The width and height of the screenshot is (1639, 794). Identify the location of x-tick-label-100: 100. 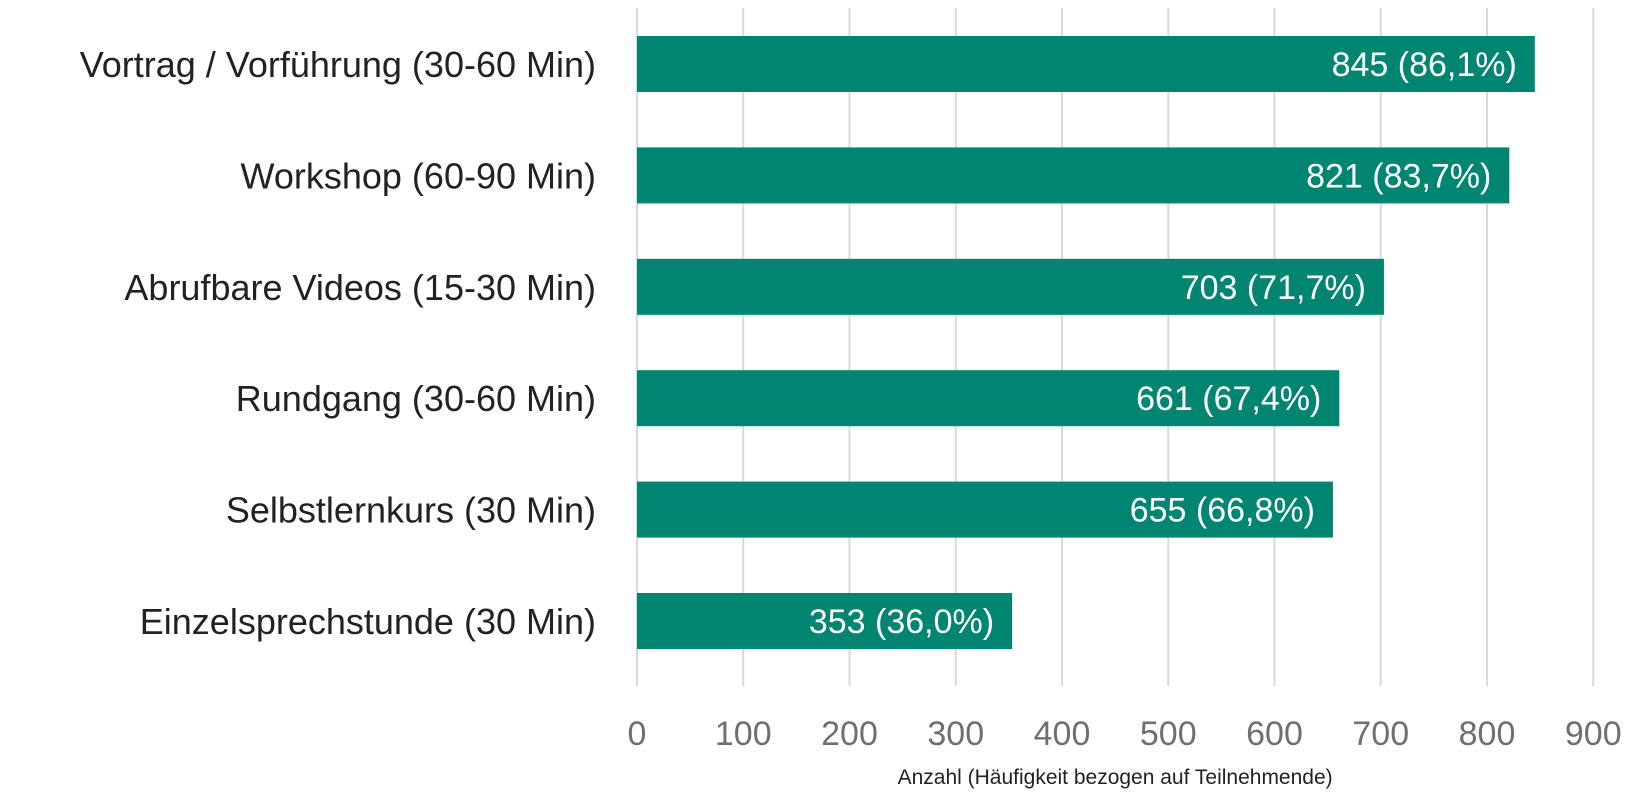
(743, 734).